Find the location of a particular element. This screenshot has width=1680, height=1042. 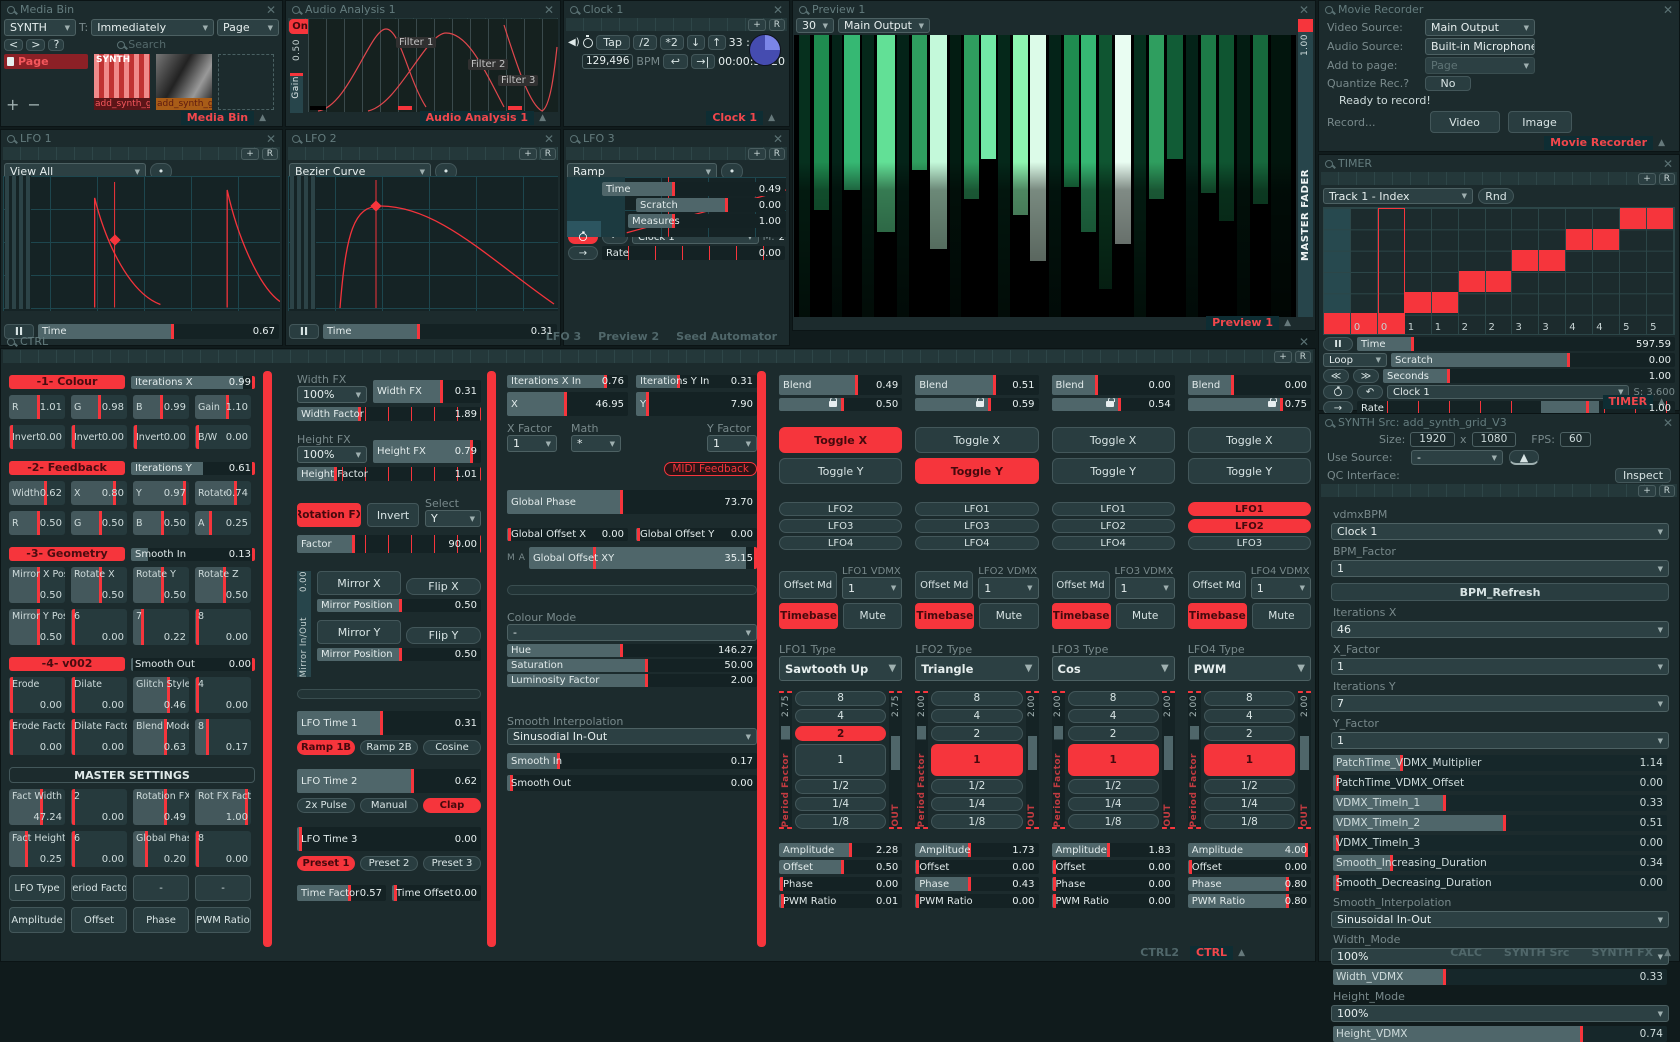

loop-button: ↩ is located at coordinates (675, 61).